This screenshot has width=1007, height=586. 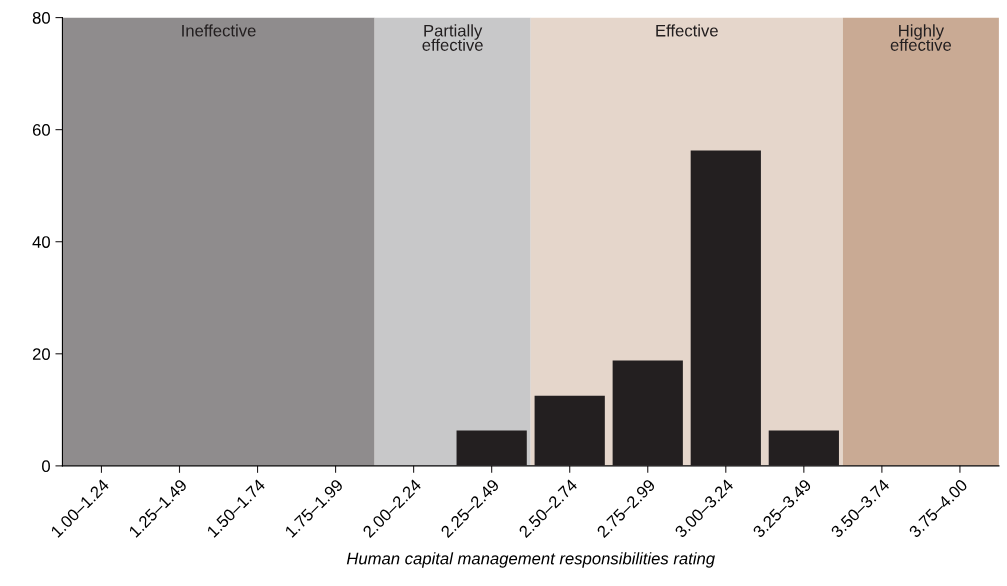 I want to click on band-label: Effective, so click(x=687, y=30).